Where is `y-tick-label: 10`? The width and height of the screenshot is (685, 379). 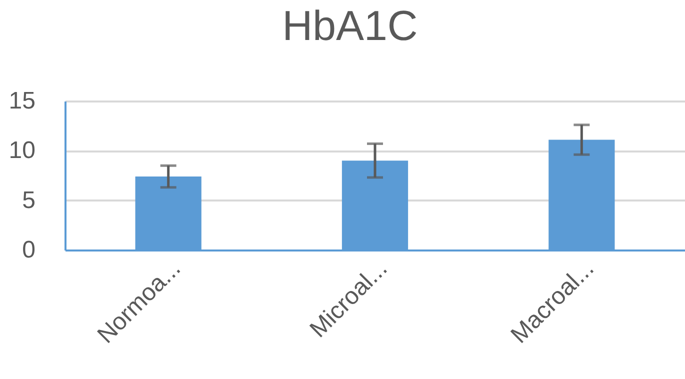 y-tick-label: 10 is located at coordinates (22, 150).